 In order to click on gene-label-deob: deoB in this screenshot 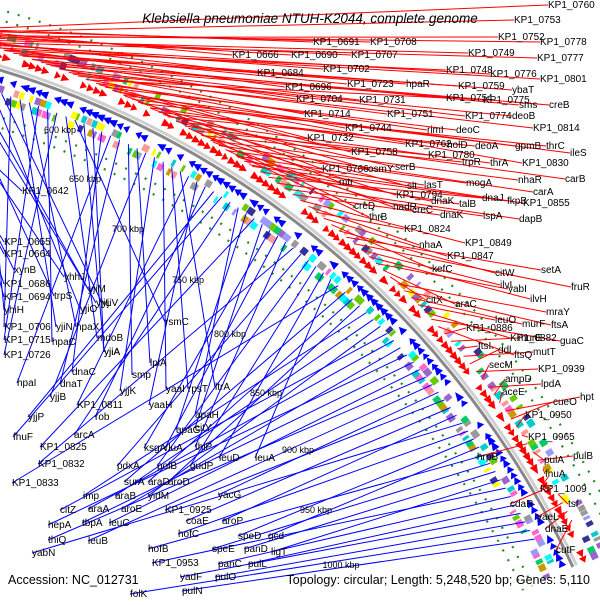, I will do `click(524, 116)`.